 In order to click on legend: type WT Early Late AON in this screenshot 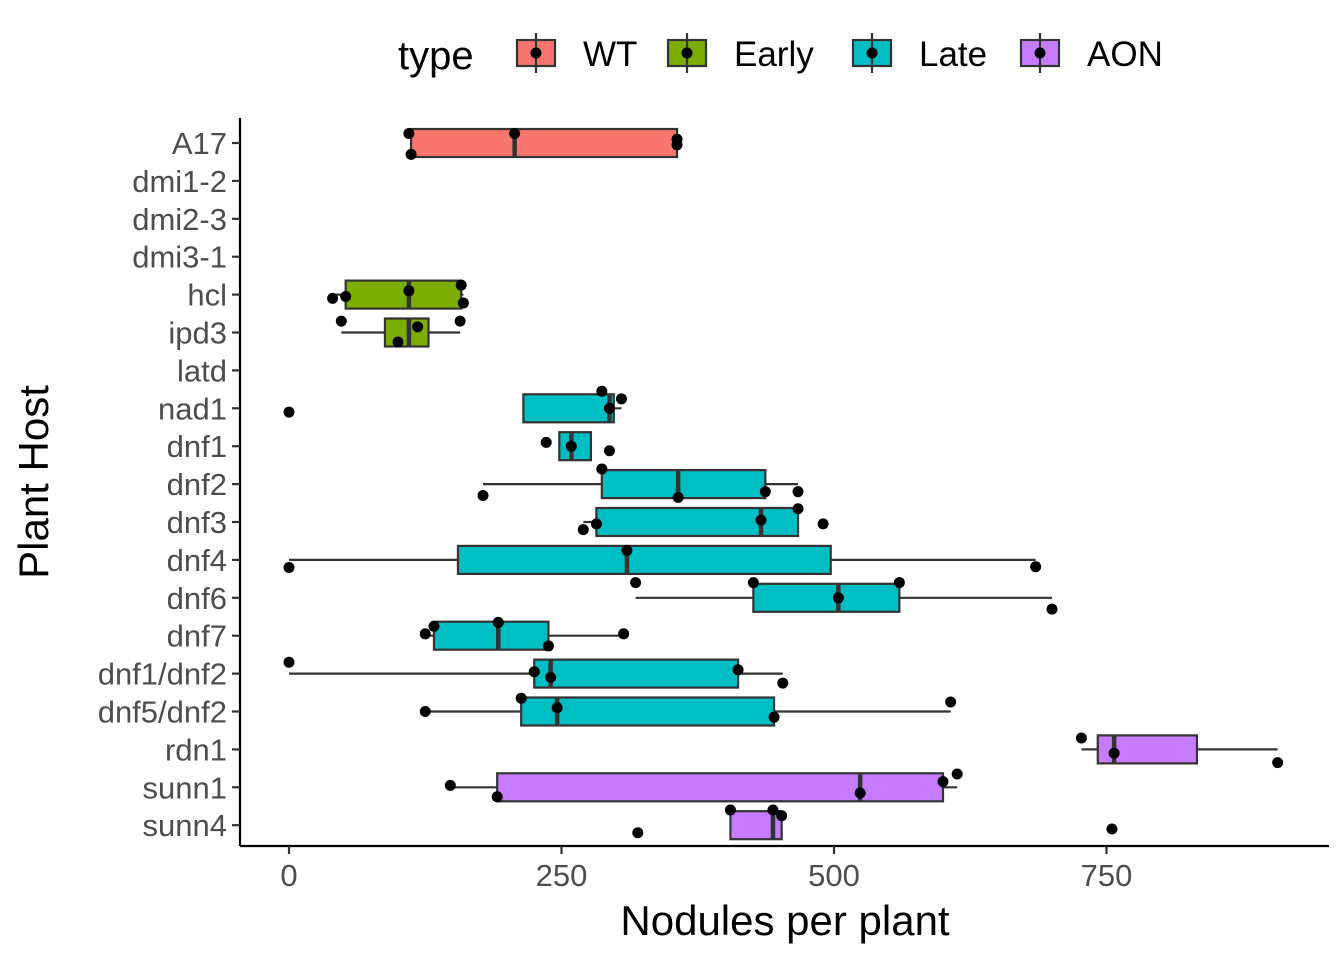, I will do `click(780, 55)`.